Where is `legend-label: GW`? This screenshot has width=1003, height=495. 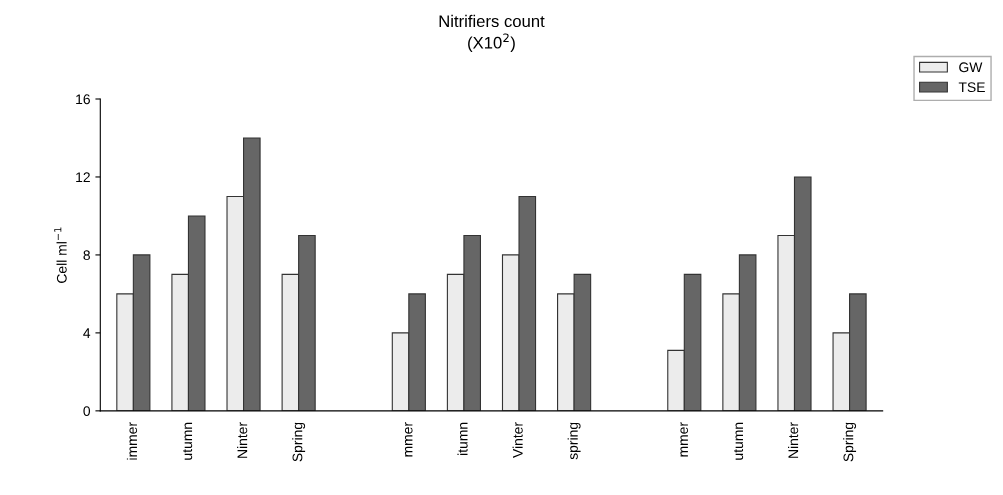
legend-label: GW is located at coordinates (971, 67).